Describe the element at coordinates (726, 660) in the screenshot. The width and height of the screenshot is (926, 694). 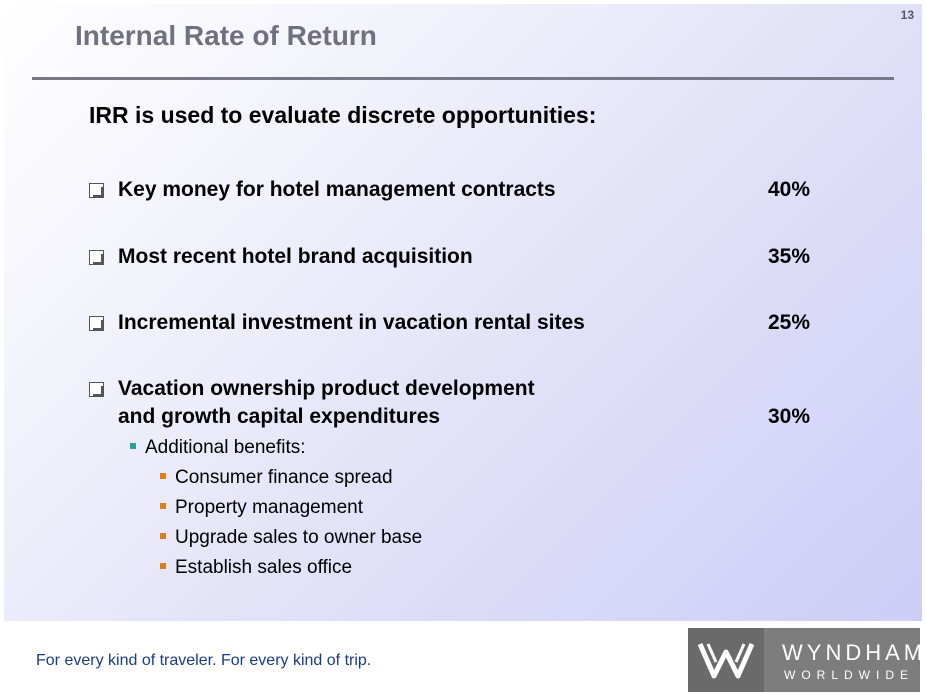
I see `wyndham-w-mark-icon` at that location.